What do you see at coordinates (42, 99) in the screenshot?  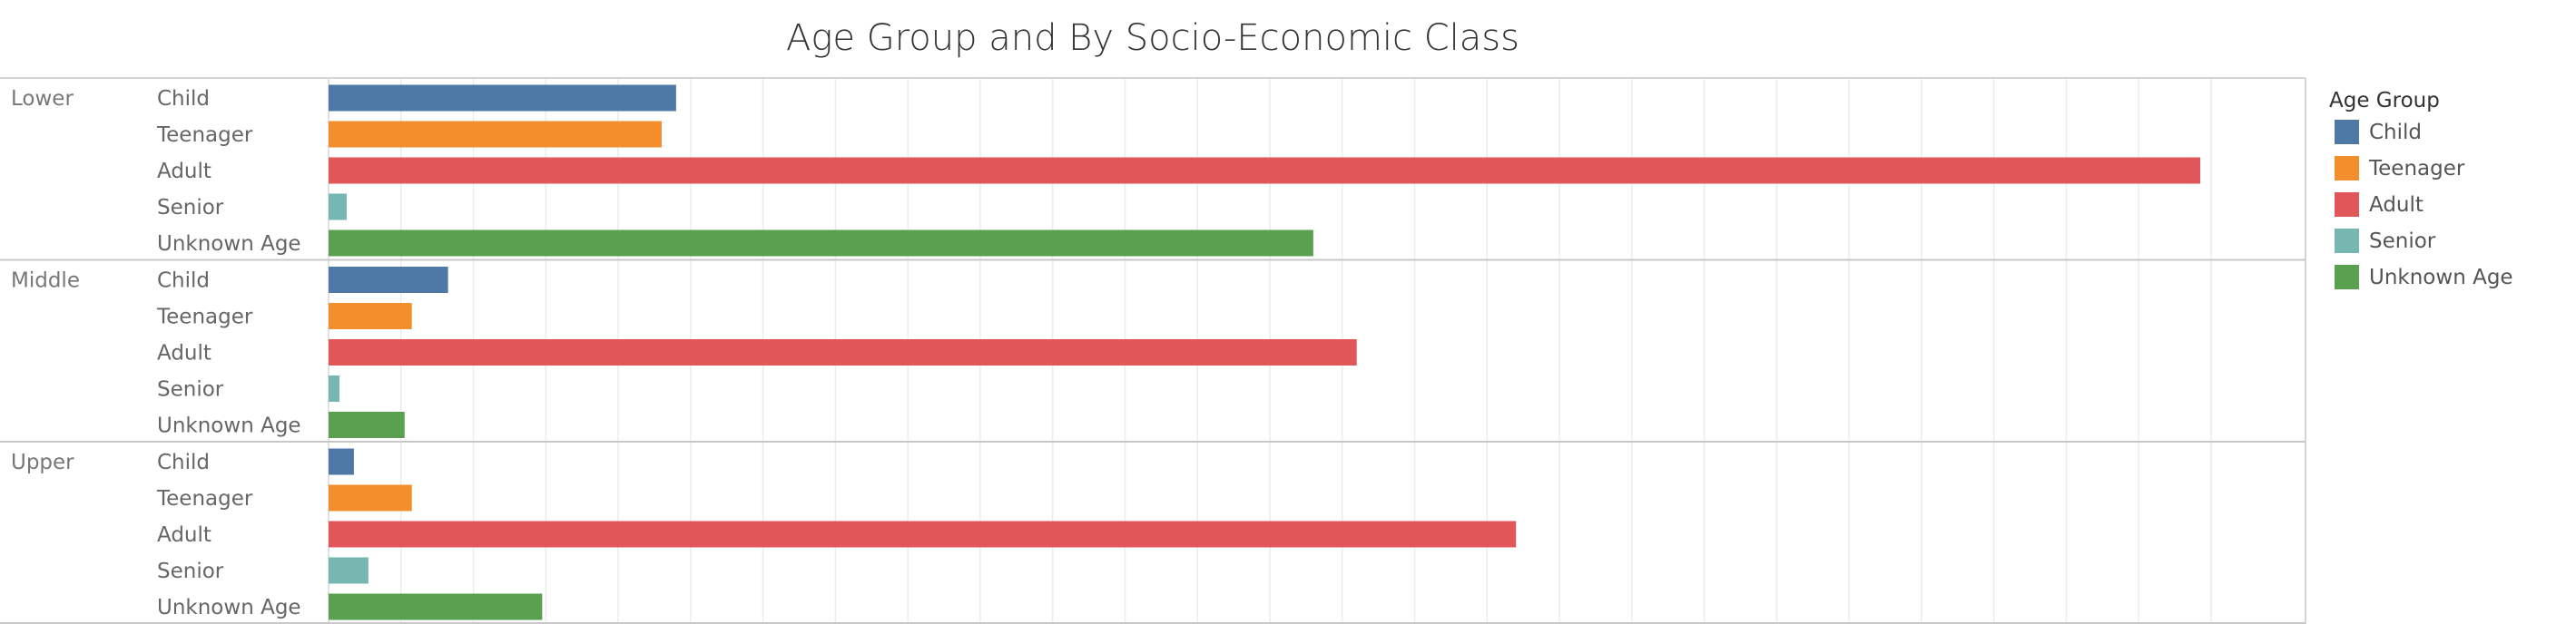 I see `group-label-lower: Lower` at bounding box center [42, 99].